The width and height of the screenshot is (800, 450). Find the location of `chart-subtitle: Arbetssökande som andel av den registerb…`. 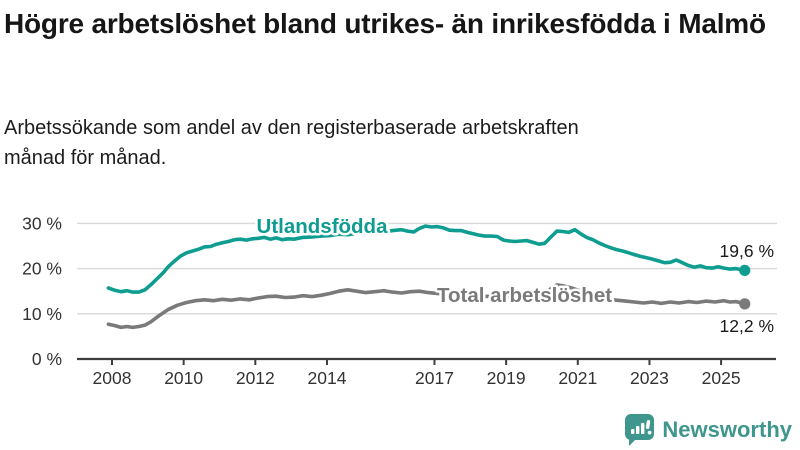

chart-subtitle: Arbetssökande som andel av den registerb… is located at coordinates (291, 143).